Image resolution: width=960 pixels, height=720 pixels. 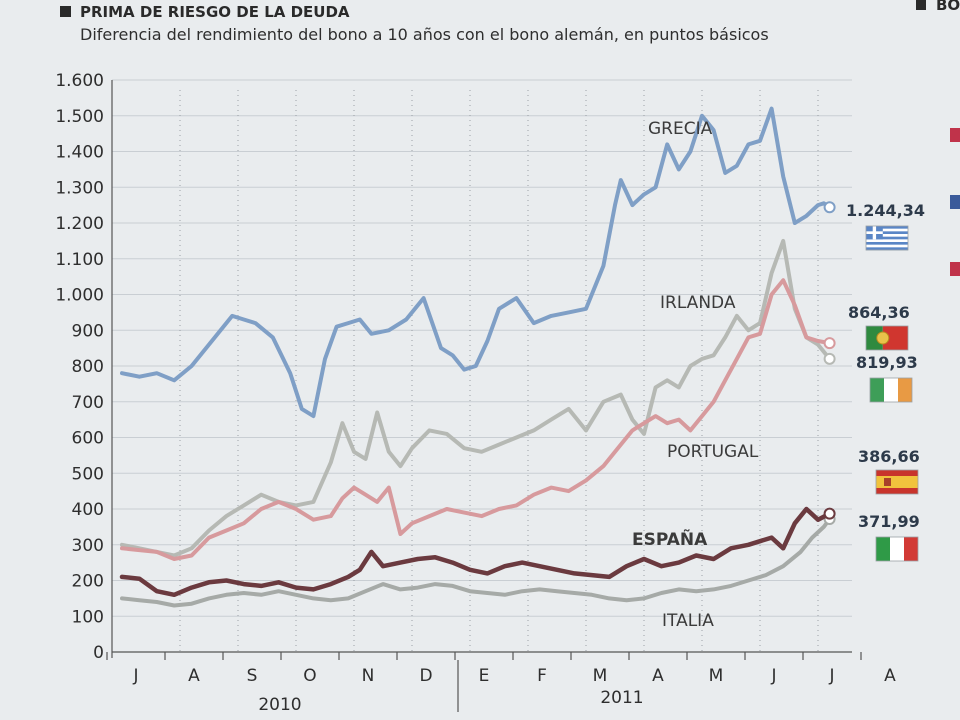 What do you see at coordinates (879, 312) in the screenshot?
I see `end-value-portugal: 864,36` at bounding box center [879, 312].